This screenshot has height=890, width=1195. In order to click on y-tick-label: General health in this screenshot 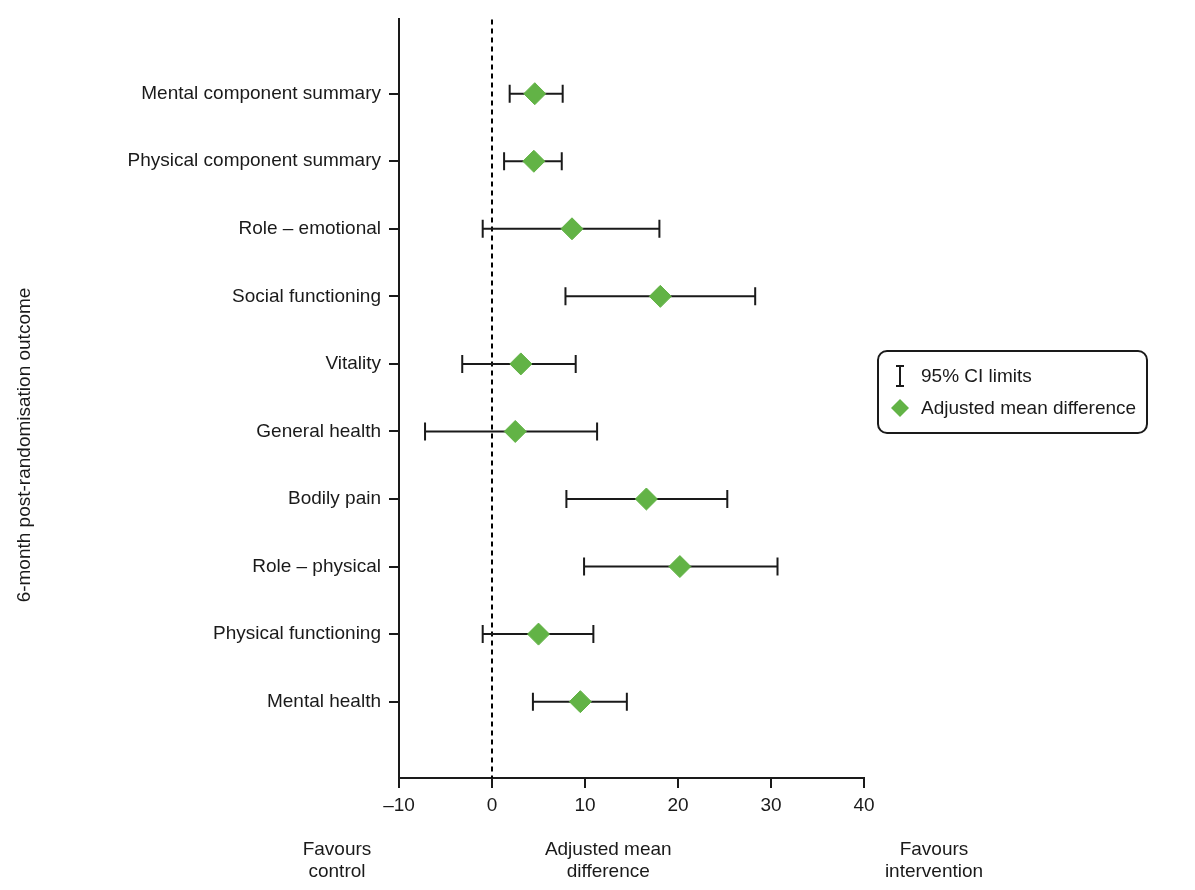, I will do `click(318, 430)`.